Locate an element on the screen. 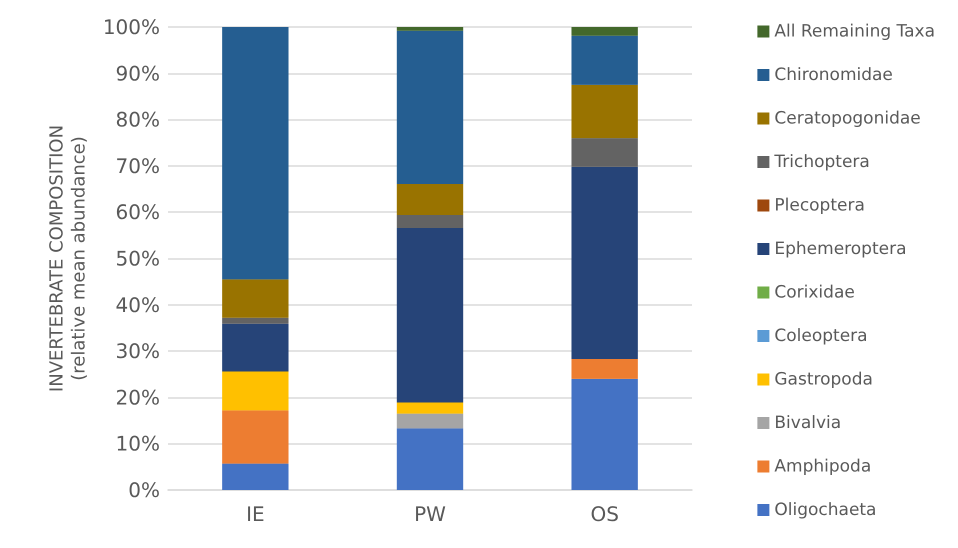  y-tick-label: 70% is located at coordinates (138, 166).